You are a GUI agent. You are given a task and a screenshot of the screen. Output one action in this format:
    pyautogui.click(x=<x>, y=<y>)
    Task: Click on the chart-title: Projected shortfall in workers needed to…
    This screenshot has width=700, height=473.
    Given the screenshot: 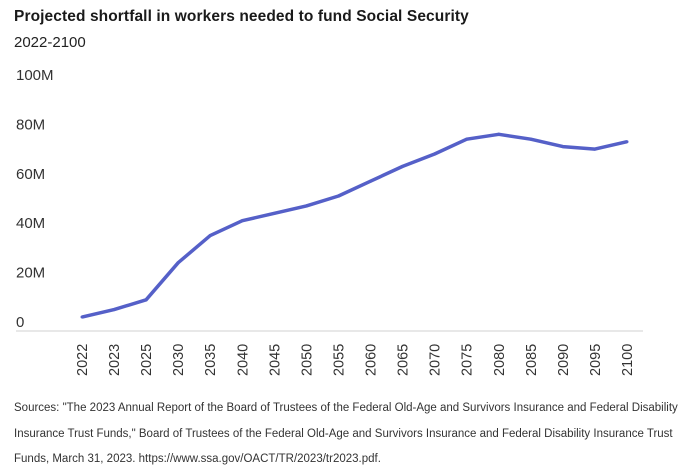 What is the action you would take?
    pyautogui.click(x=241, y=16)
    